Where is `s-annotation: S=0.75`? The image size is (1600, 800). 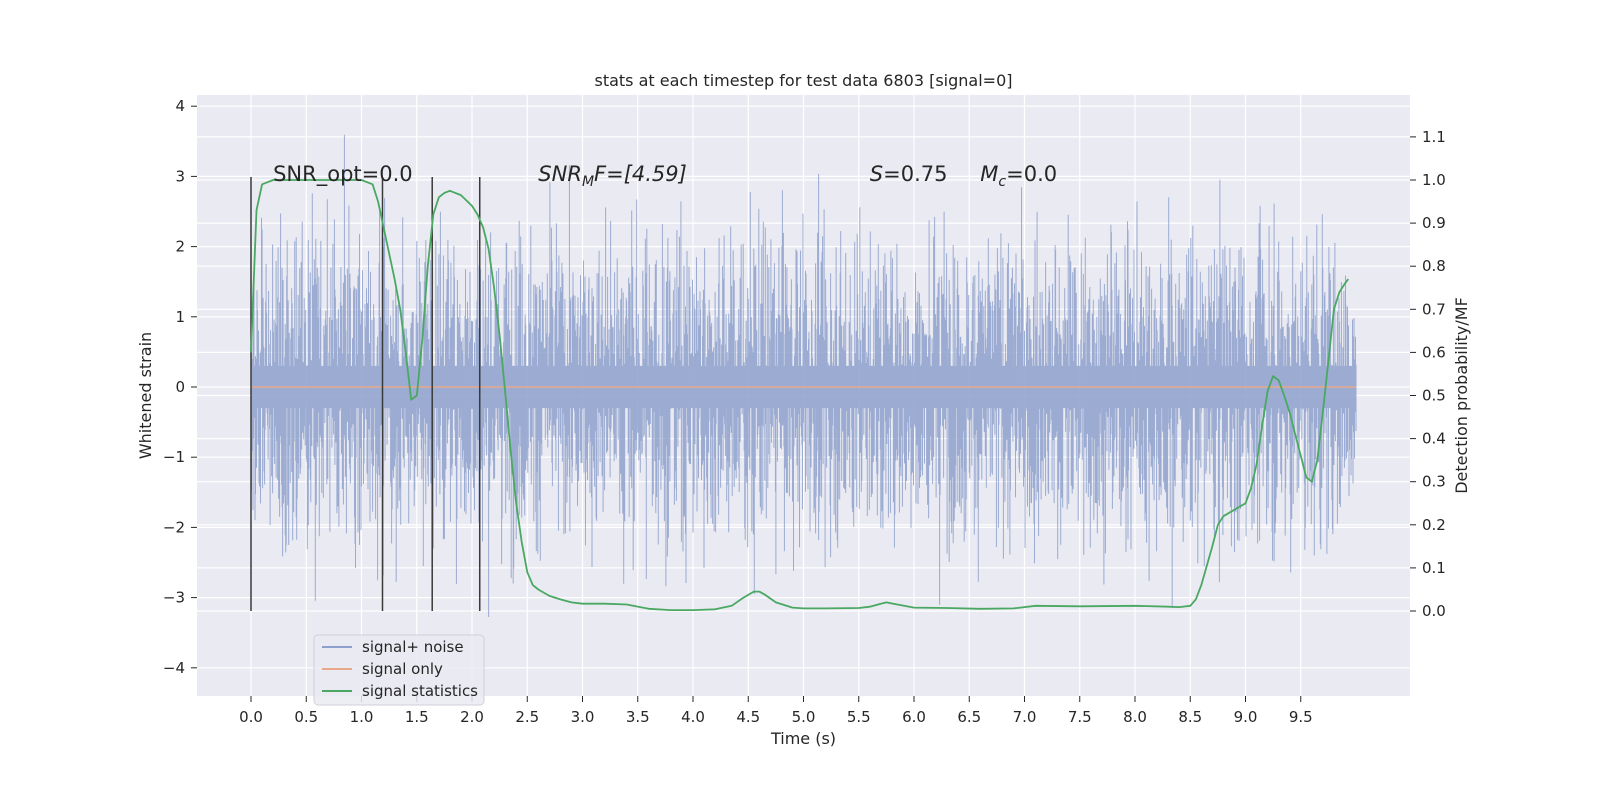
s-annotation: S=0.75 is located at coordinates (909, 174).